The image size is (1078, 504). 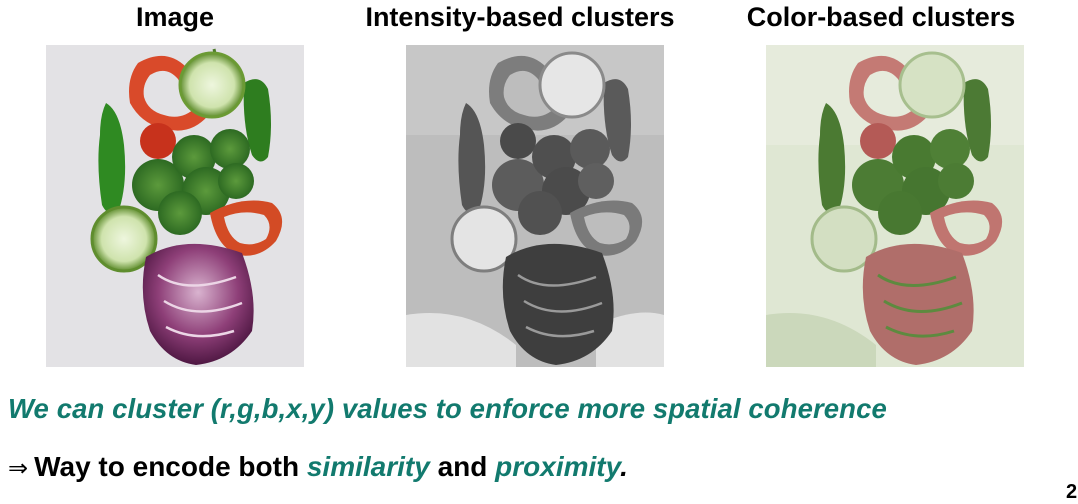 What do you see at coordinates (170, 466) in the screenshot?
I see `bullet-lead-text: Way to encode both` at bounding box center [170, 466].